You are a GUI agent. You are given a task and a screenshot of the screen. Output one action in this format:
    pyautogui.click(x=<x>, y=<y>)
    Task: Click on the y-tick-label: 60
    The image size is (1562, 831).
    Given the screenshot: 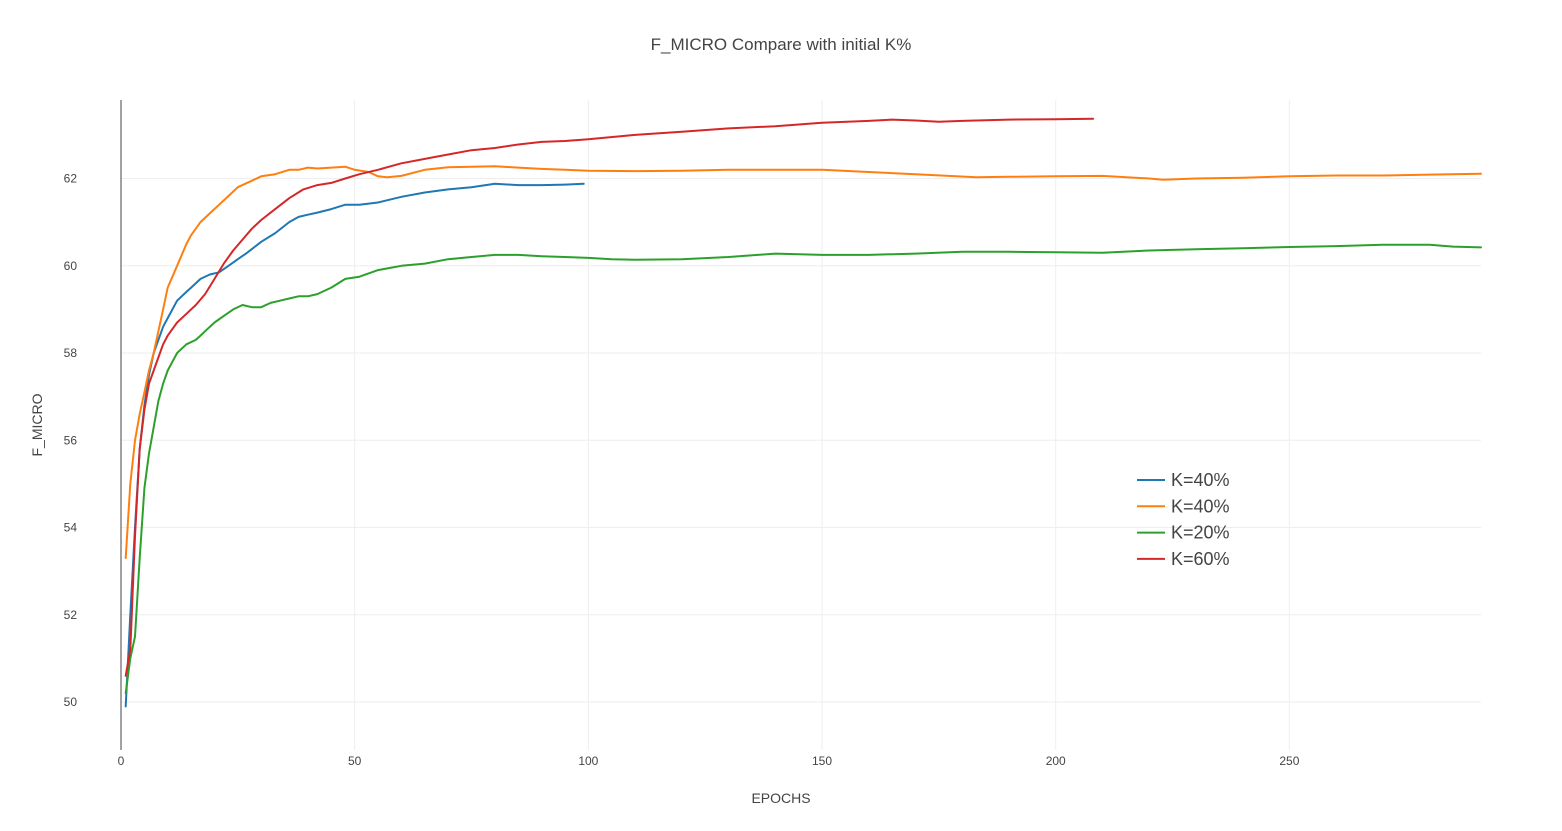 What is the action you would take?
    pyautogui.click(x=71, y=266)
    